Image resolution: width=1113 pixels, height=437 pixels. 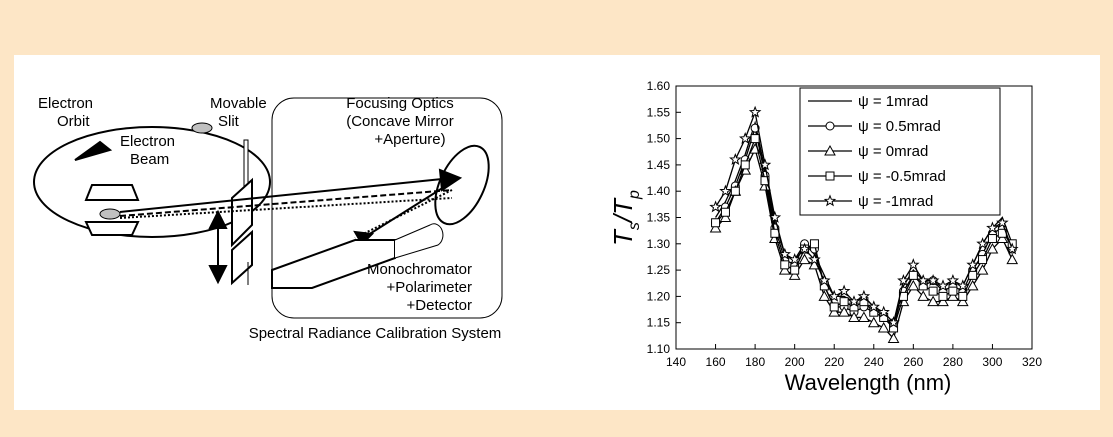 I want to click on y-tick-label: 1.25, so click(x=659, y=270).